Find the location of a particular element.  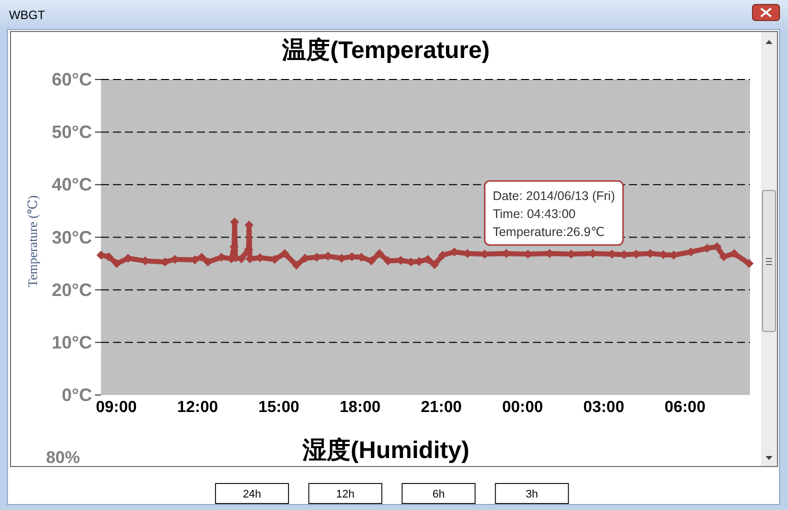

button: 12h is located at coordinates (345, 493).